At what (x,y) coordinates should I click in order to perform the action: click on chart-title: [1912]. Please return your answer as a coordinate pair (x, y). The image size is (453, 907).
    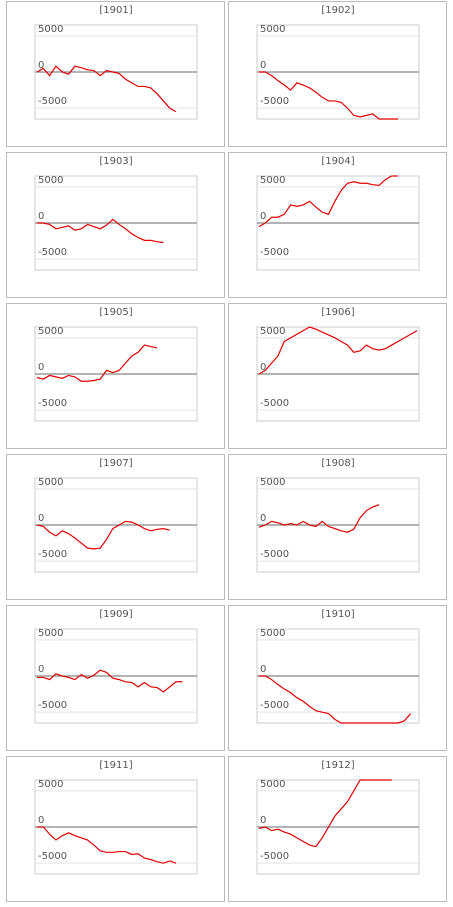
    Looking at the image, I should click on (337, 765).